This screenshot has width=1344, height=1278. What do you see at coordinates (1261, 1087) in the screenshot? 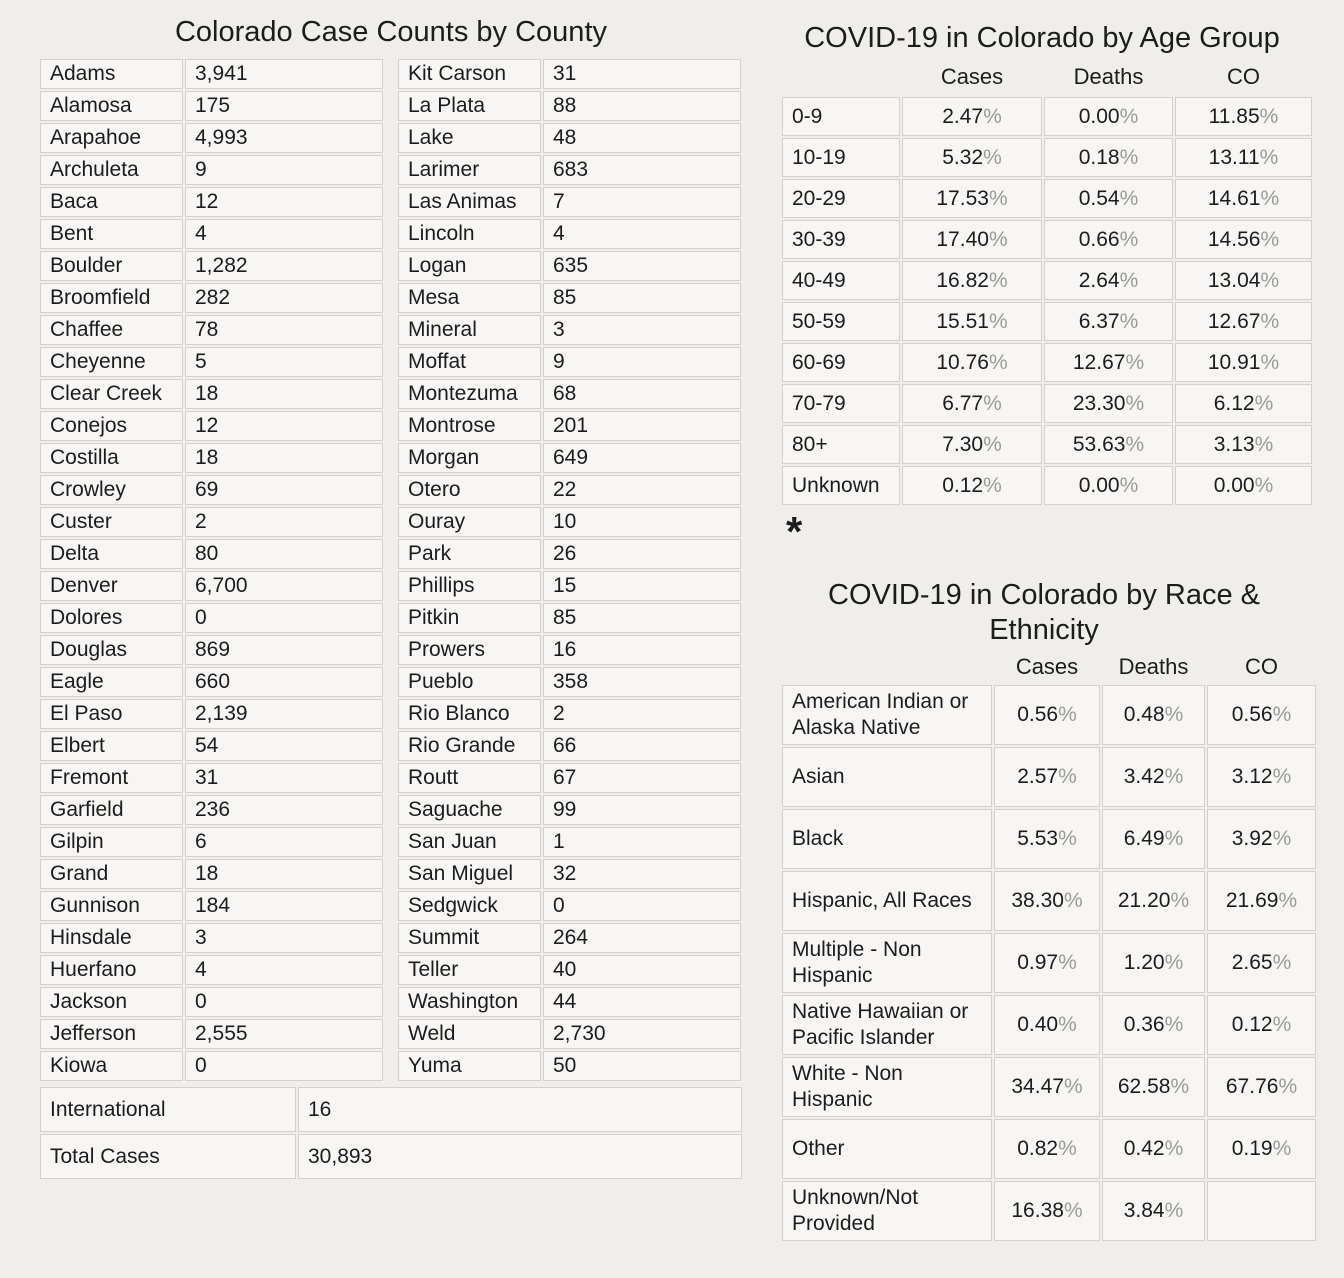
I see `co-pct-cell: 67.76%` at bounding box center [1261, 1087].